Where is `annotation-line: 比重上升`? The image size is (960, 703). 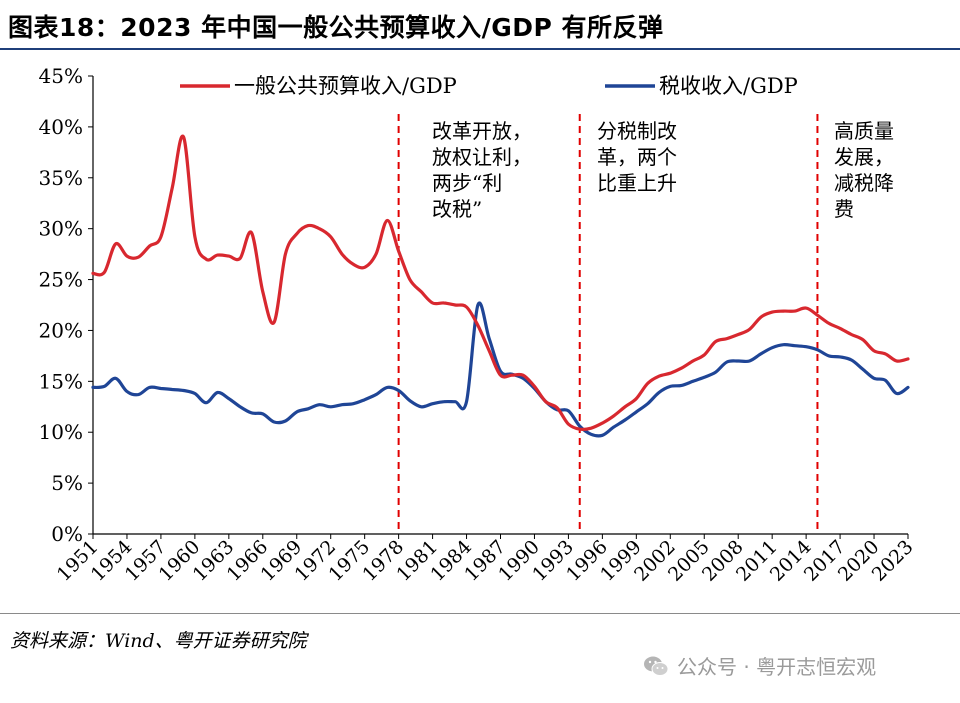
annotation-line: 比重上升 is located at coordinates (637, 183).